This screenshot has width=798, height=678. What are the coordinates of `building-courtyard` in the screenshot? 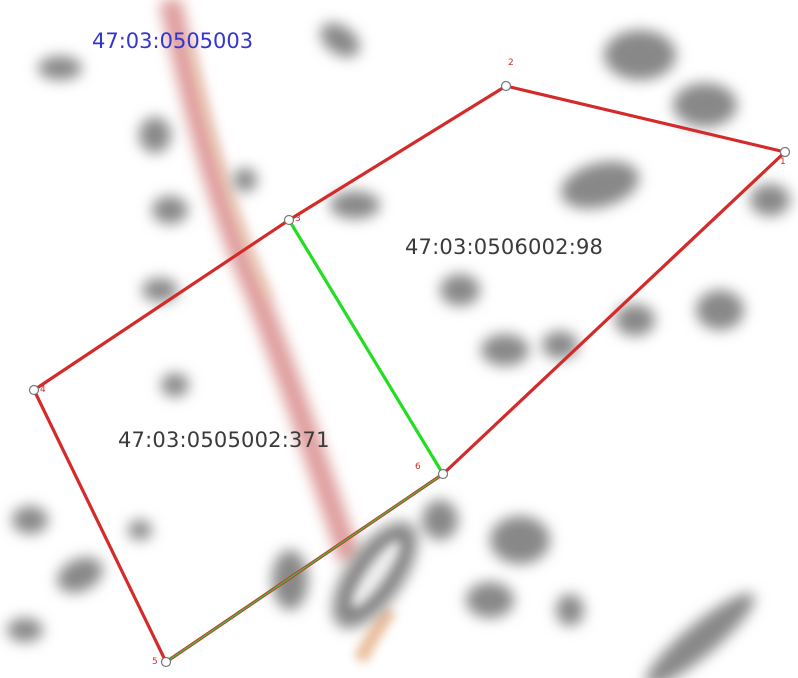 It's located at (376, 574).